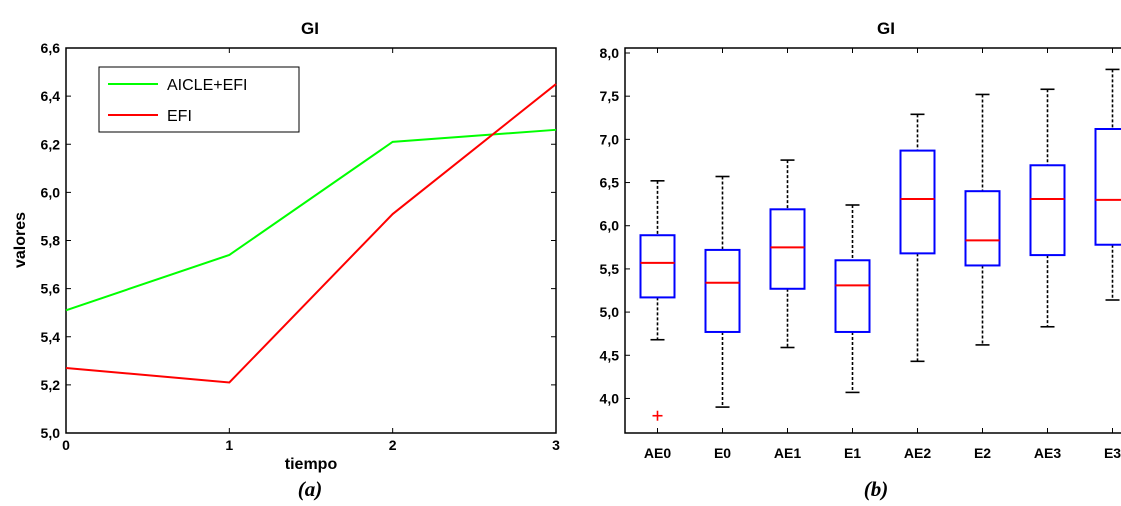 The image size is (1121, 506). I want to click on legend-box, so click(199, 99).